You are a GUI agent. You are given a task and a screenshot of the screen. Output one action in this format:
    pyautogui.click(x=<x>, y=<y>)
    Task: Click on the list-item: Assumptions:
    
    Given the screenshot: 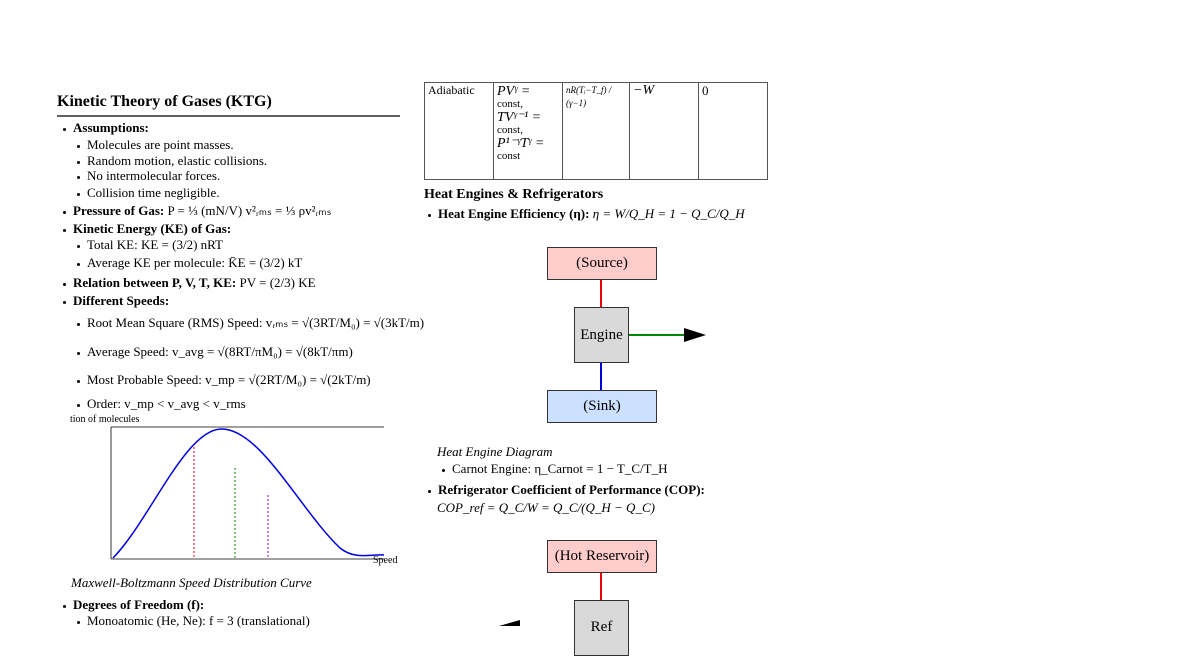 What is the action you would take?
    pyautogui.click(x=106, y=128)
    